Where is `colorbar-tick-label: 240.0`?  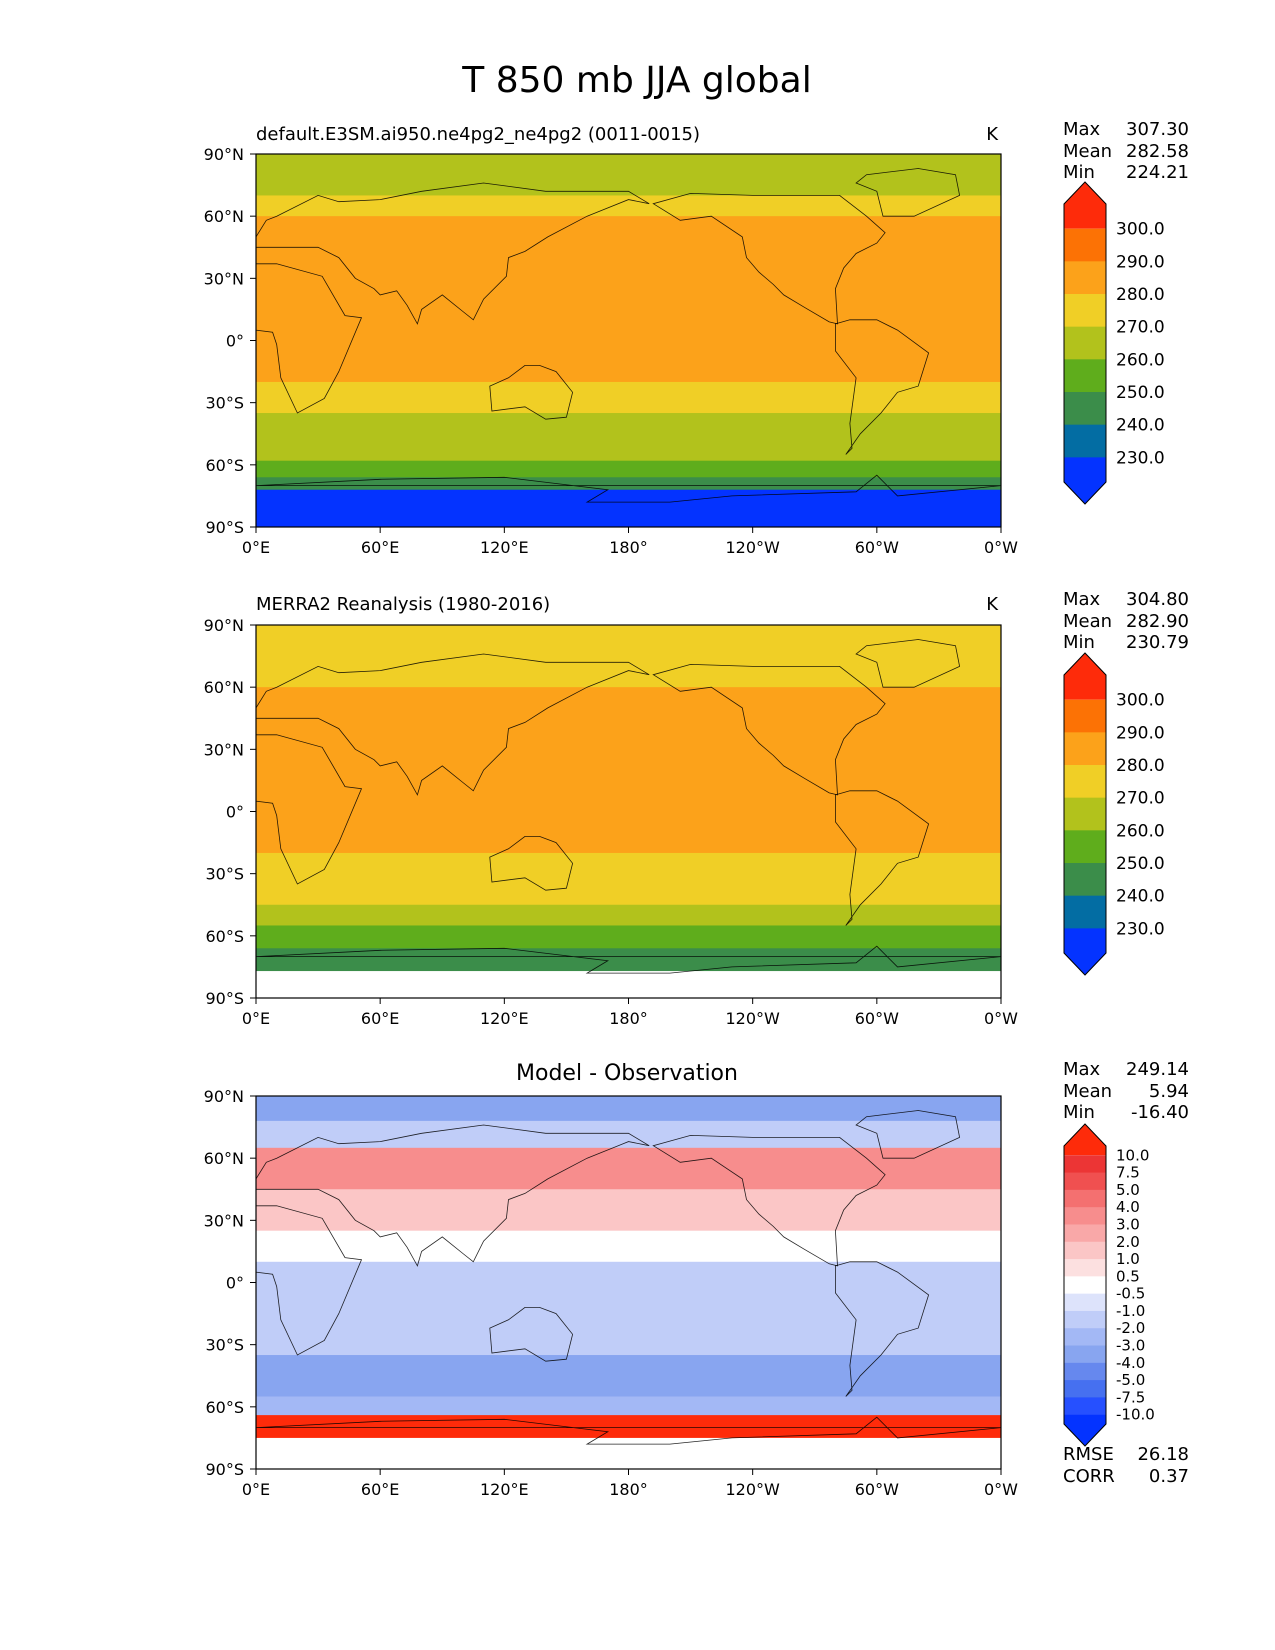
colorbar-tick-label: 240.0 is located at coordinates (1140, 426).